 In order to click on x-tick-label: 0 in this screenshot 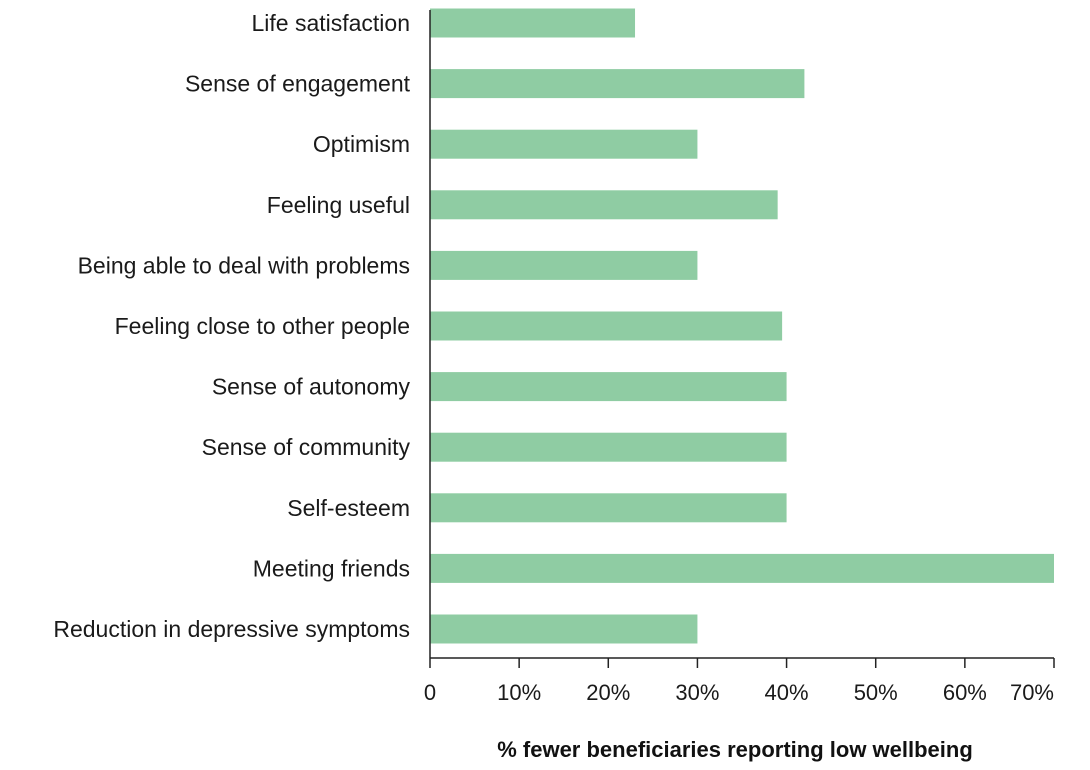, I will do `click(430, 692)`.